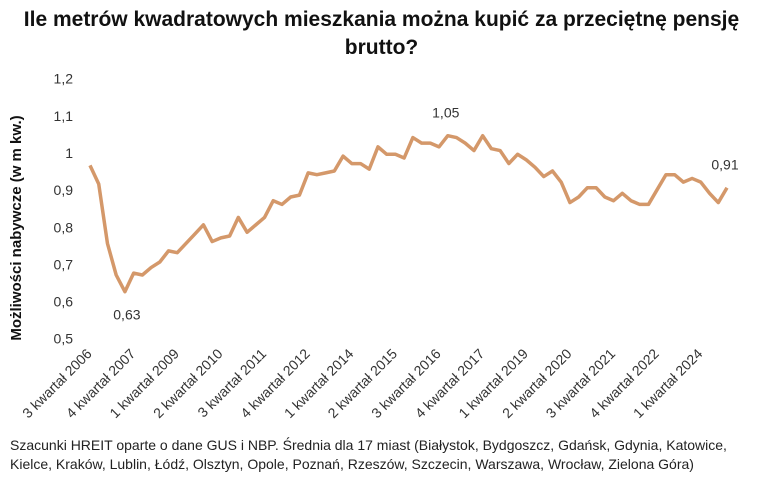  Describe the element at coordinates (64, 264) in the screenshot. I see `y-tick-label: 0,7` at that location.